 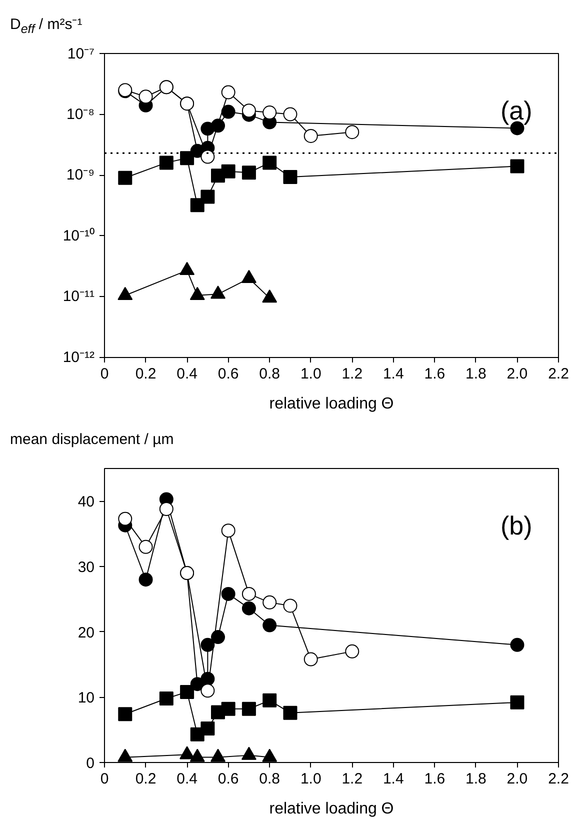 What do you see at coordinates (86, 502) in the screenshot?
I see `y-tick-label: 40` at bounding box center [86, 502].